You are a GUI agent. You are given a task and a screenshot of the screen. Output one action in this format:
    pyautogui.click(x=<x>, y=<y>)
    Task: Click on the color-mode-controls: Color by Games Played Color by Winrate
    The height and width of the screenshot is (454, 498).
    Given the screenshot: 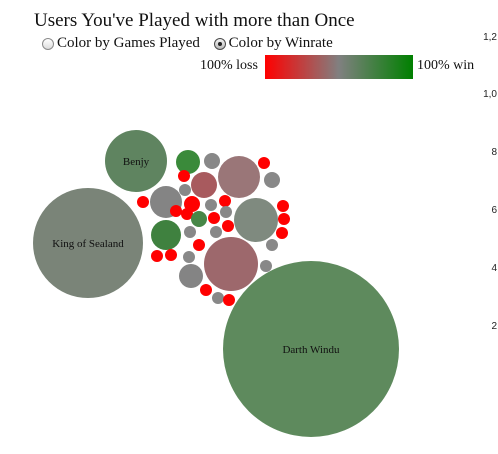 What is the action you would take?
    pyautogui.click(x=192, y=45)
    